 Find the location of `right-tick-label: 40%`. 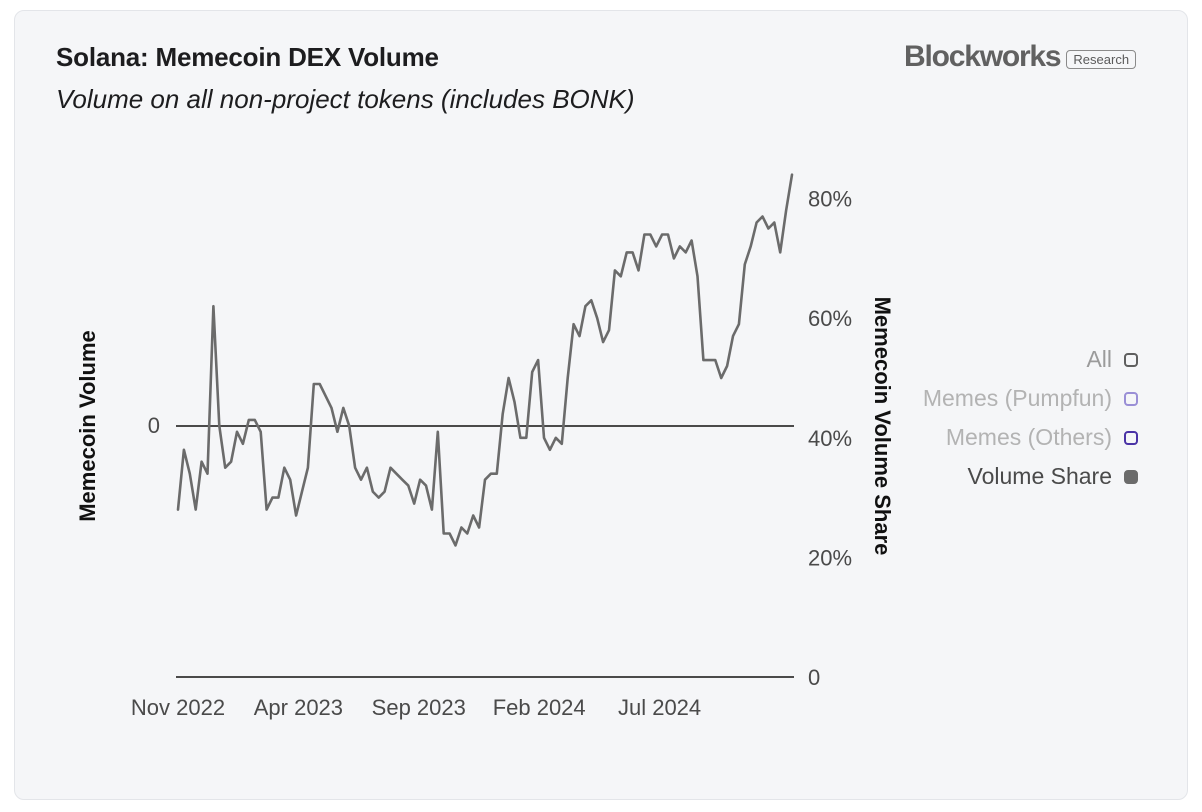

right-tick-label: 40% is located at coordinates (830, 438).